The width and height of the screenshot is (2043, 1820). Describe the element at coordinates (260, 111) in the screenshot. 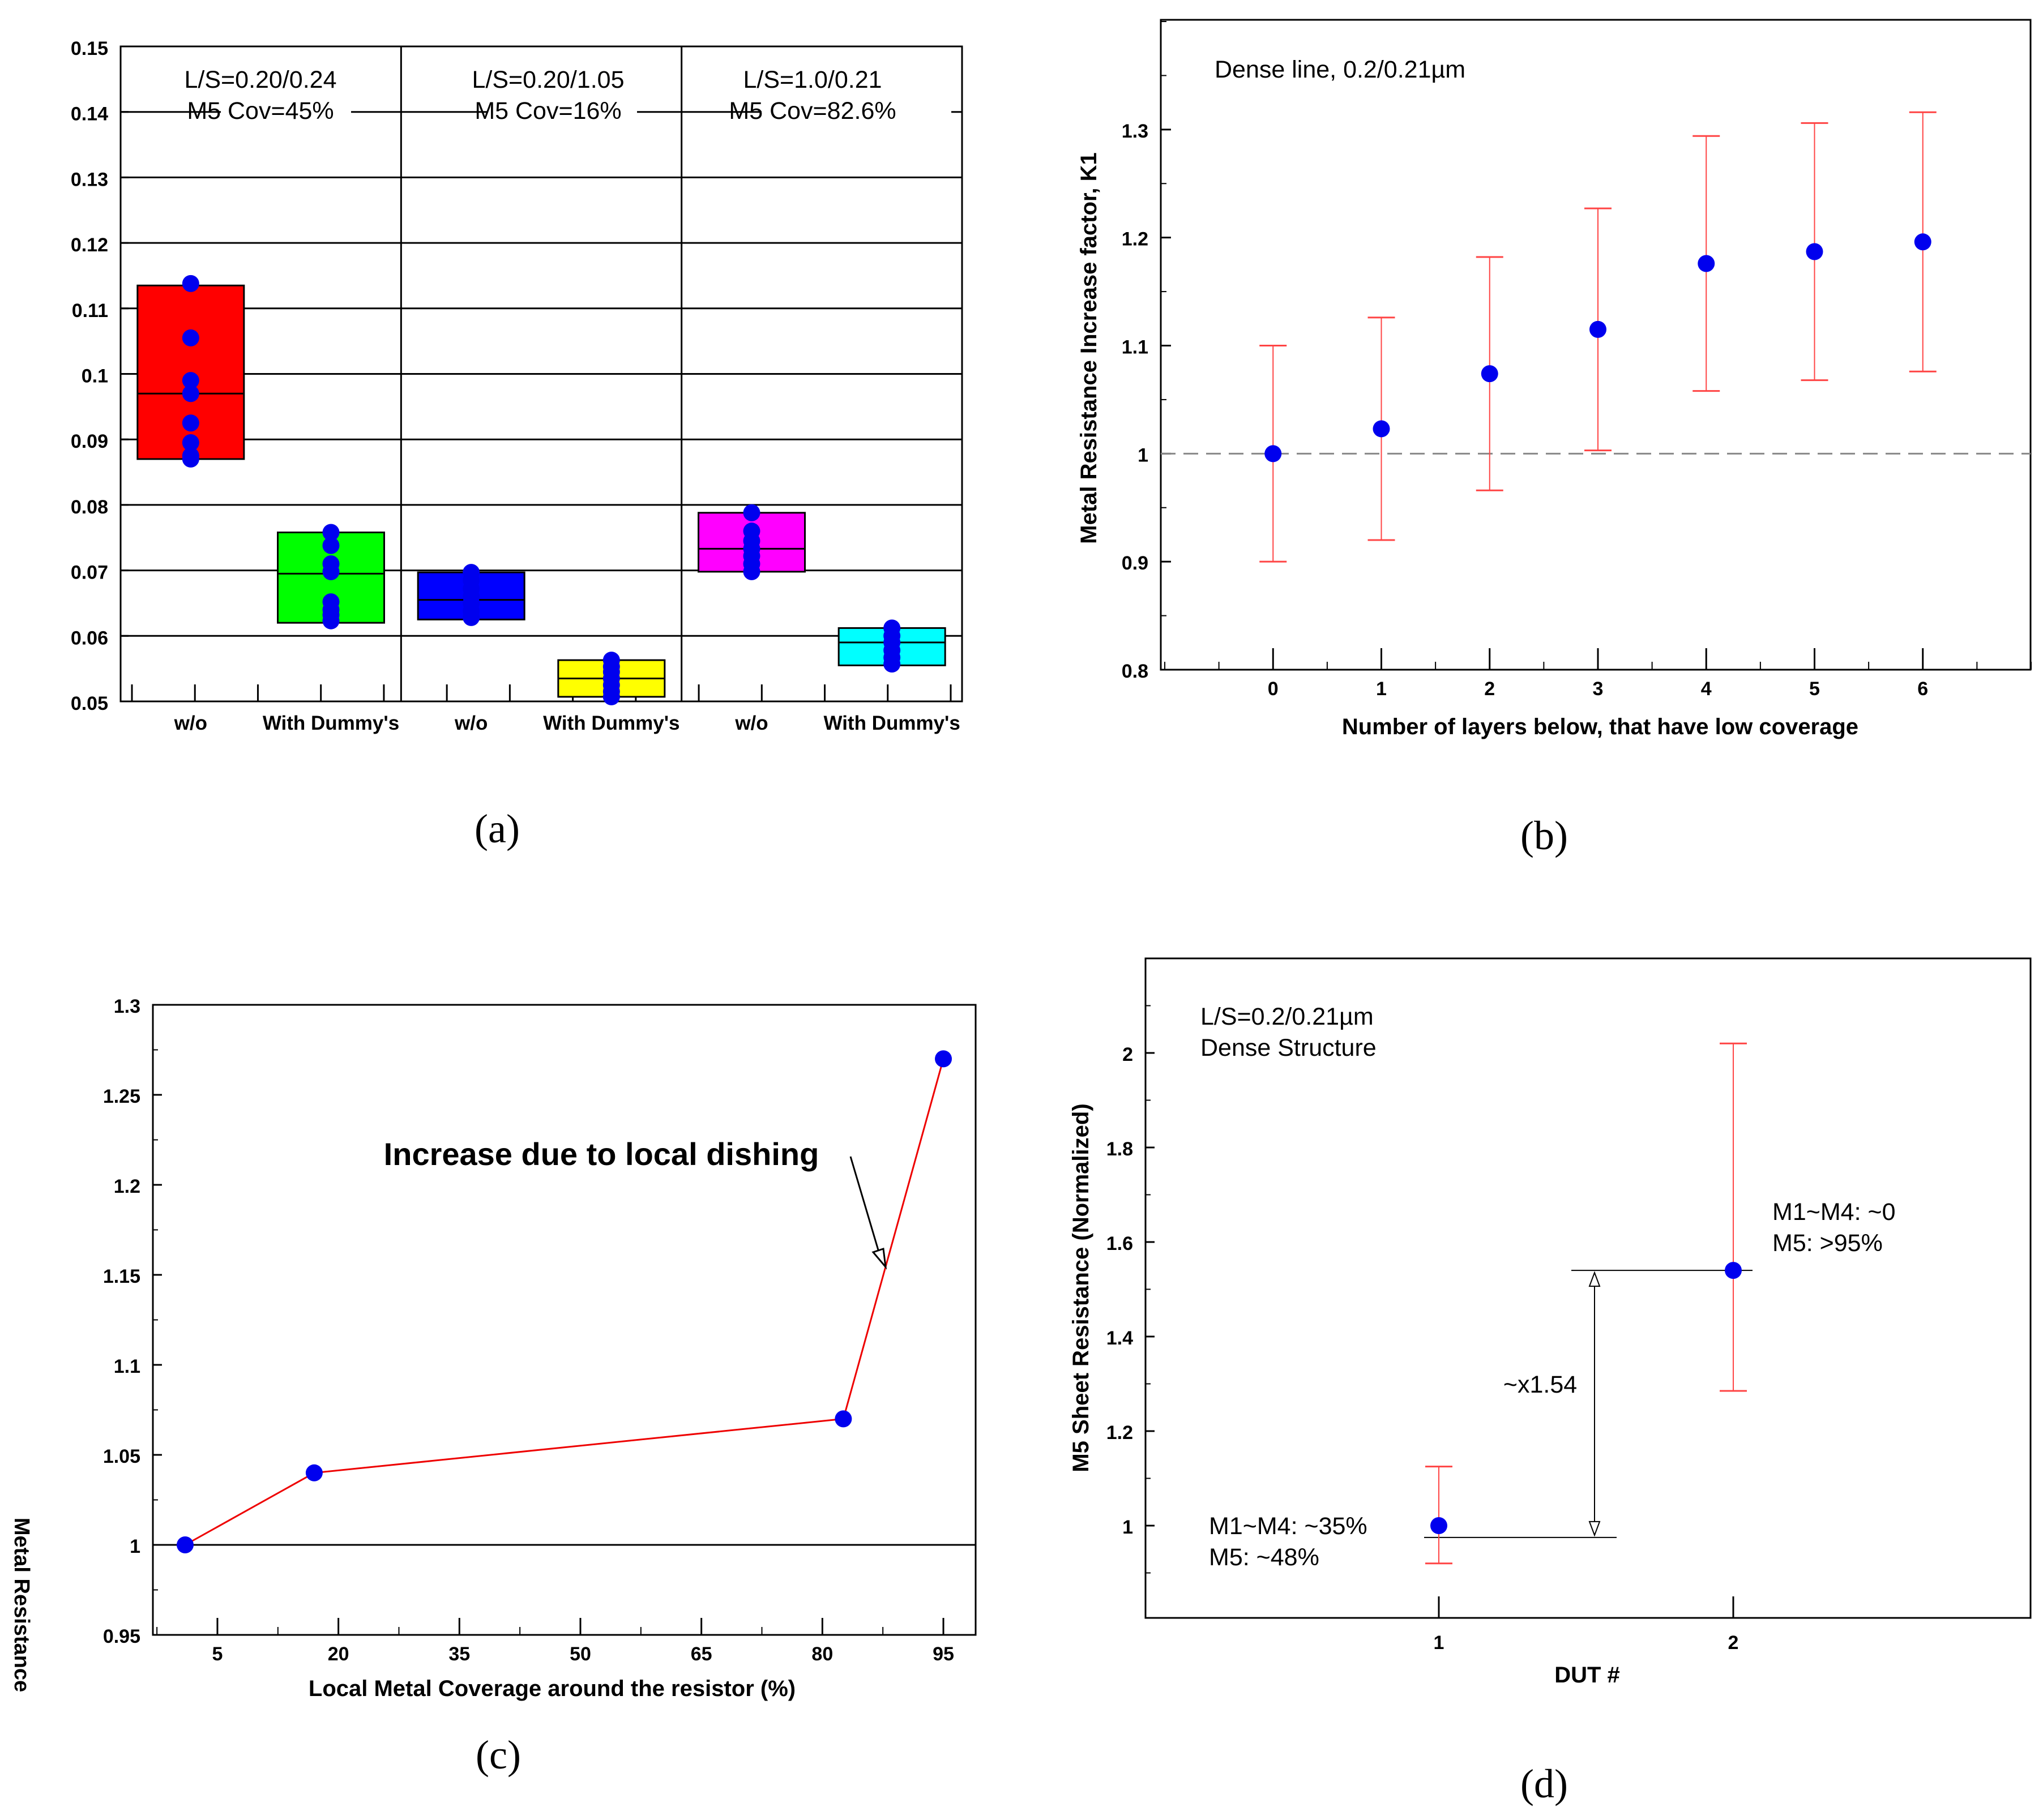

I see `group-1-line2: M5 Cov=45%` at that location.